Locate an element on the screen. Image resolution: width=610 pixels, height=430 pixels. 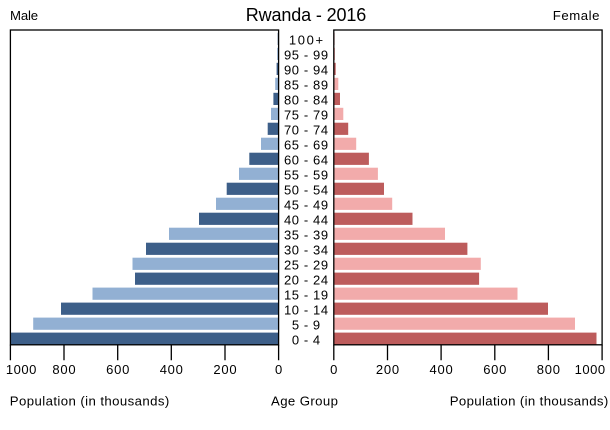
svg-text: 35 - 39 is located at coordinates (306, 235).